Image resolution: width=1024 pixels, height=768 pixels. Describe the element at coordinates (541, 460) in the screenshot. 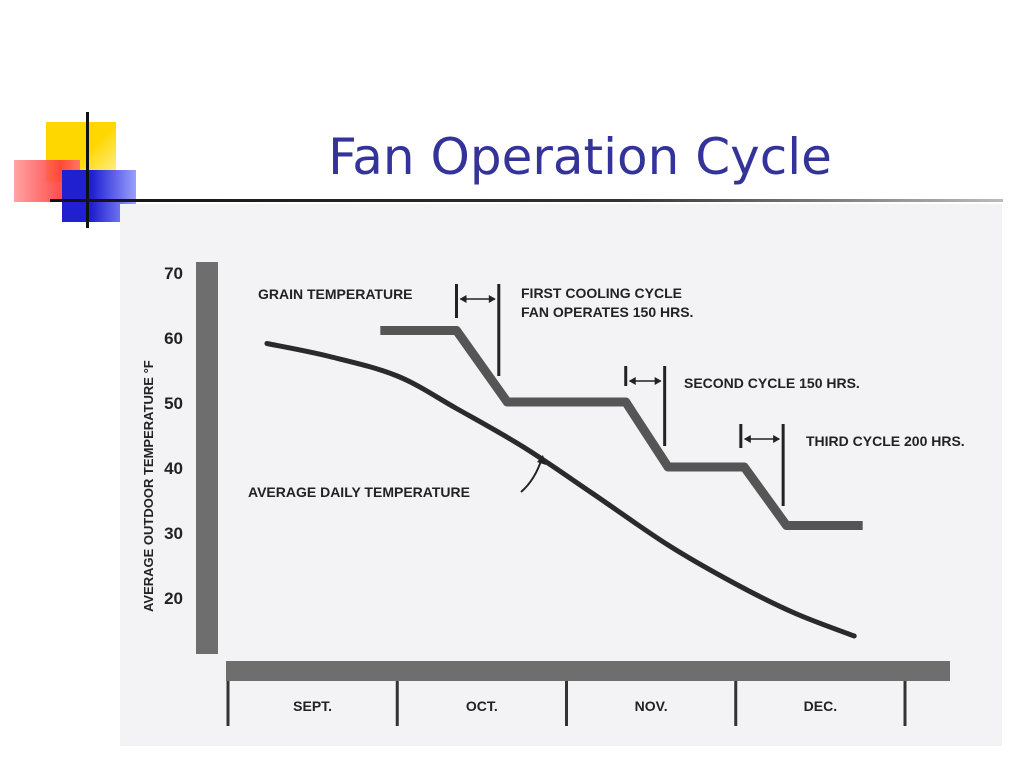

I see `annotation-pointer-arrowhead` at that location.